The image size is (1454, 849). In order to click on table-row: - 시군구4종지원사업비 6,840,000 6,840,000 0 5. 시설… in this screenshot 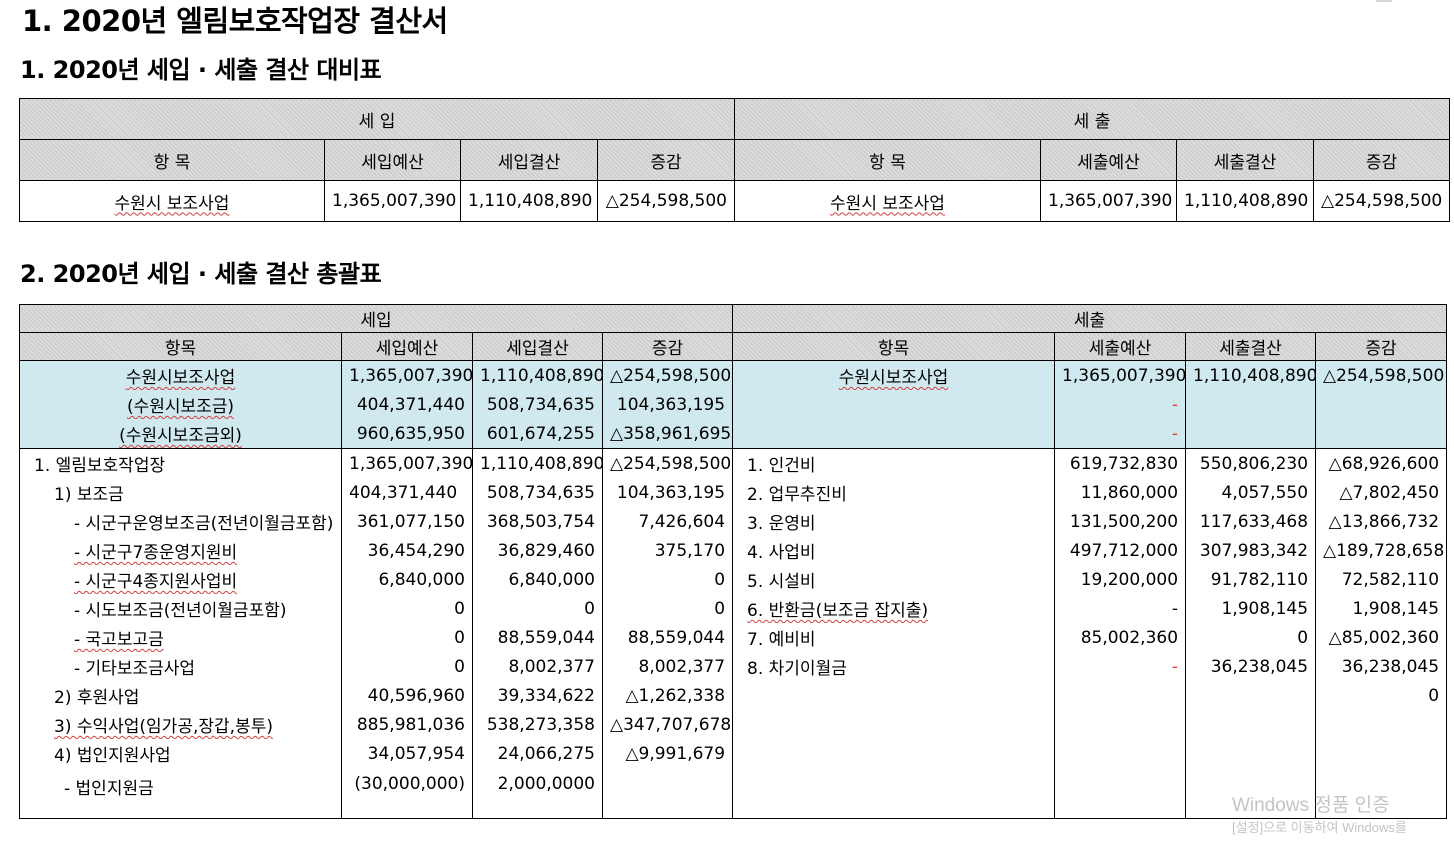, I will do `click(733, 579)`.